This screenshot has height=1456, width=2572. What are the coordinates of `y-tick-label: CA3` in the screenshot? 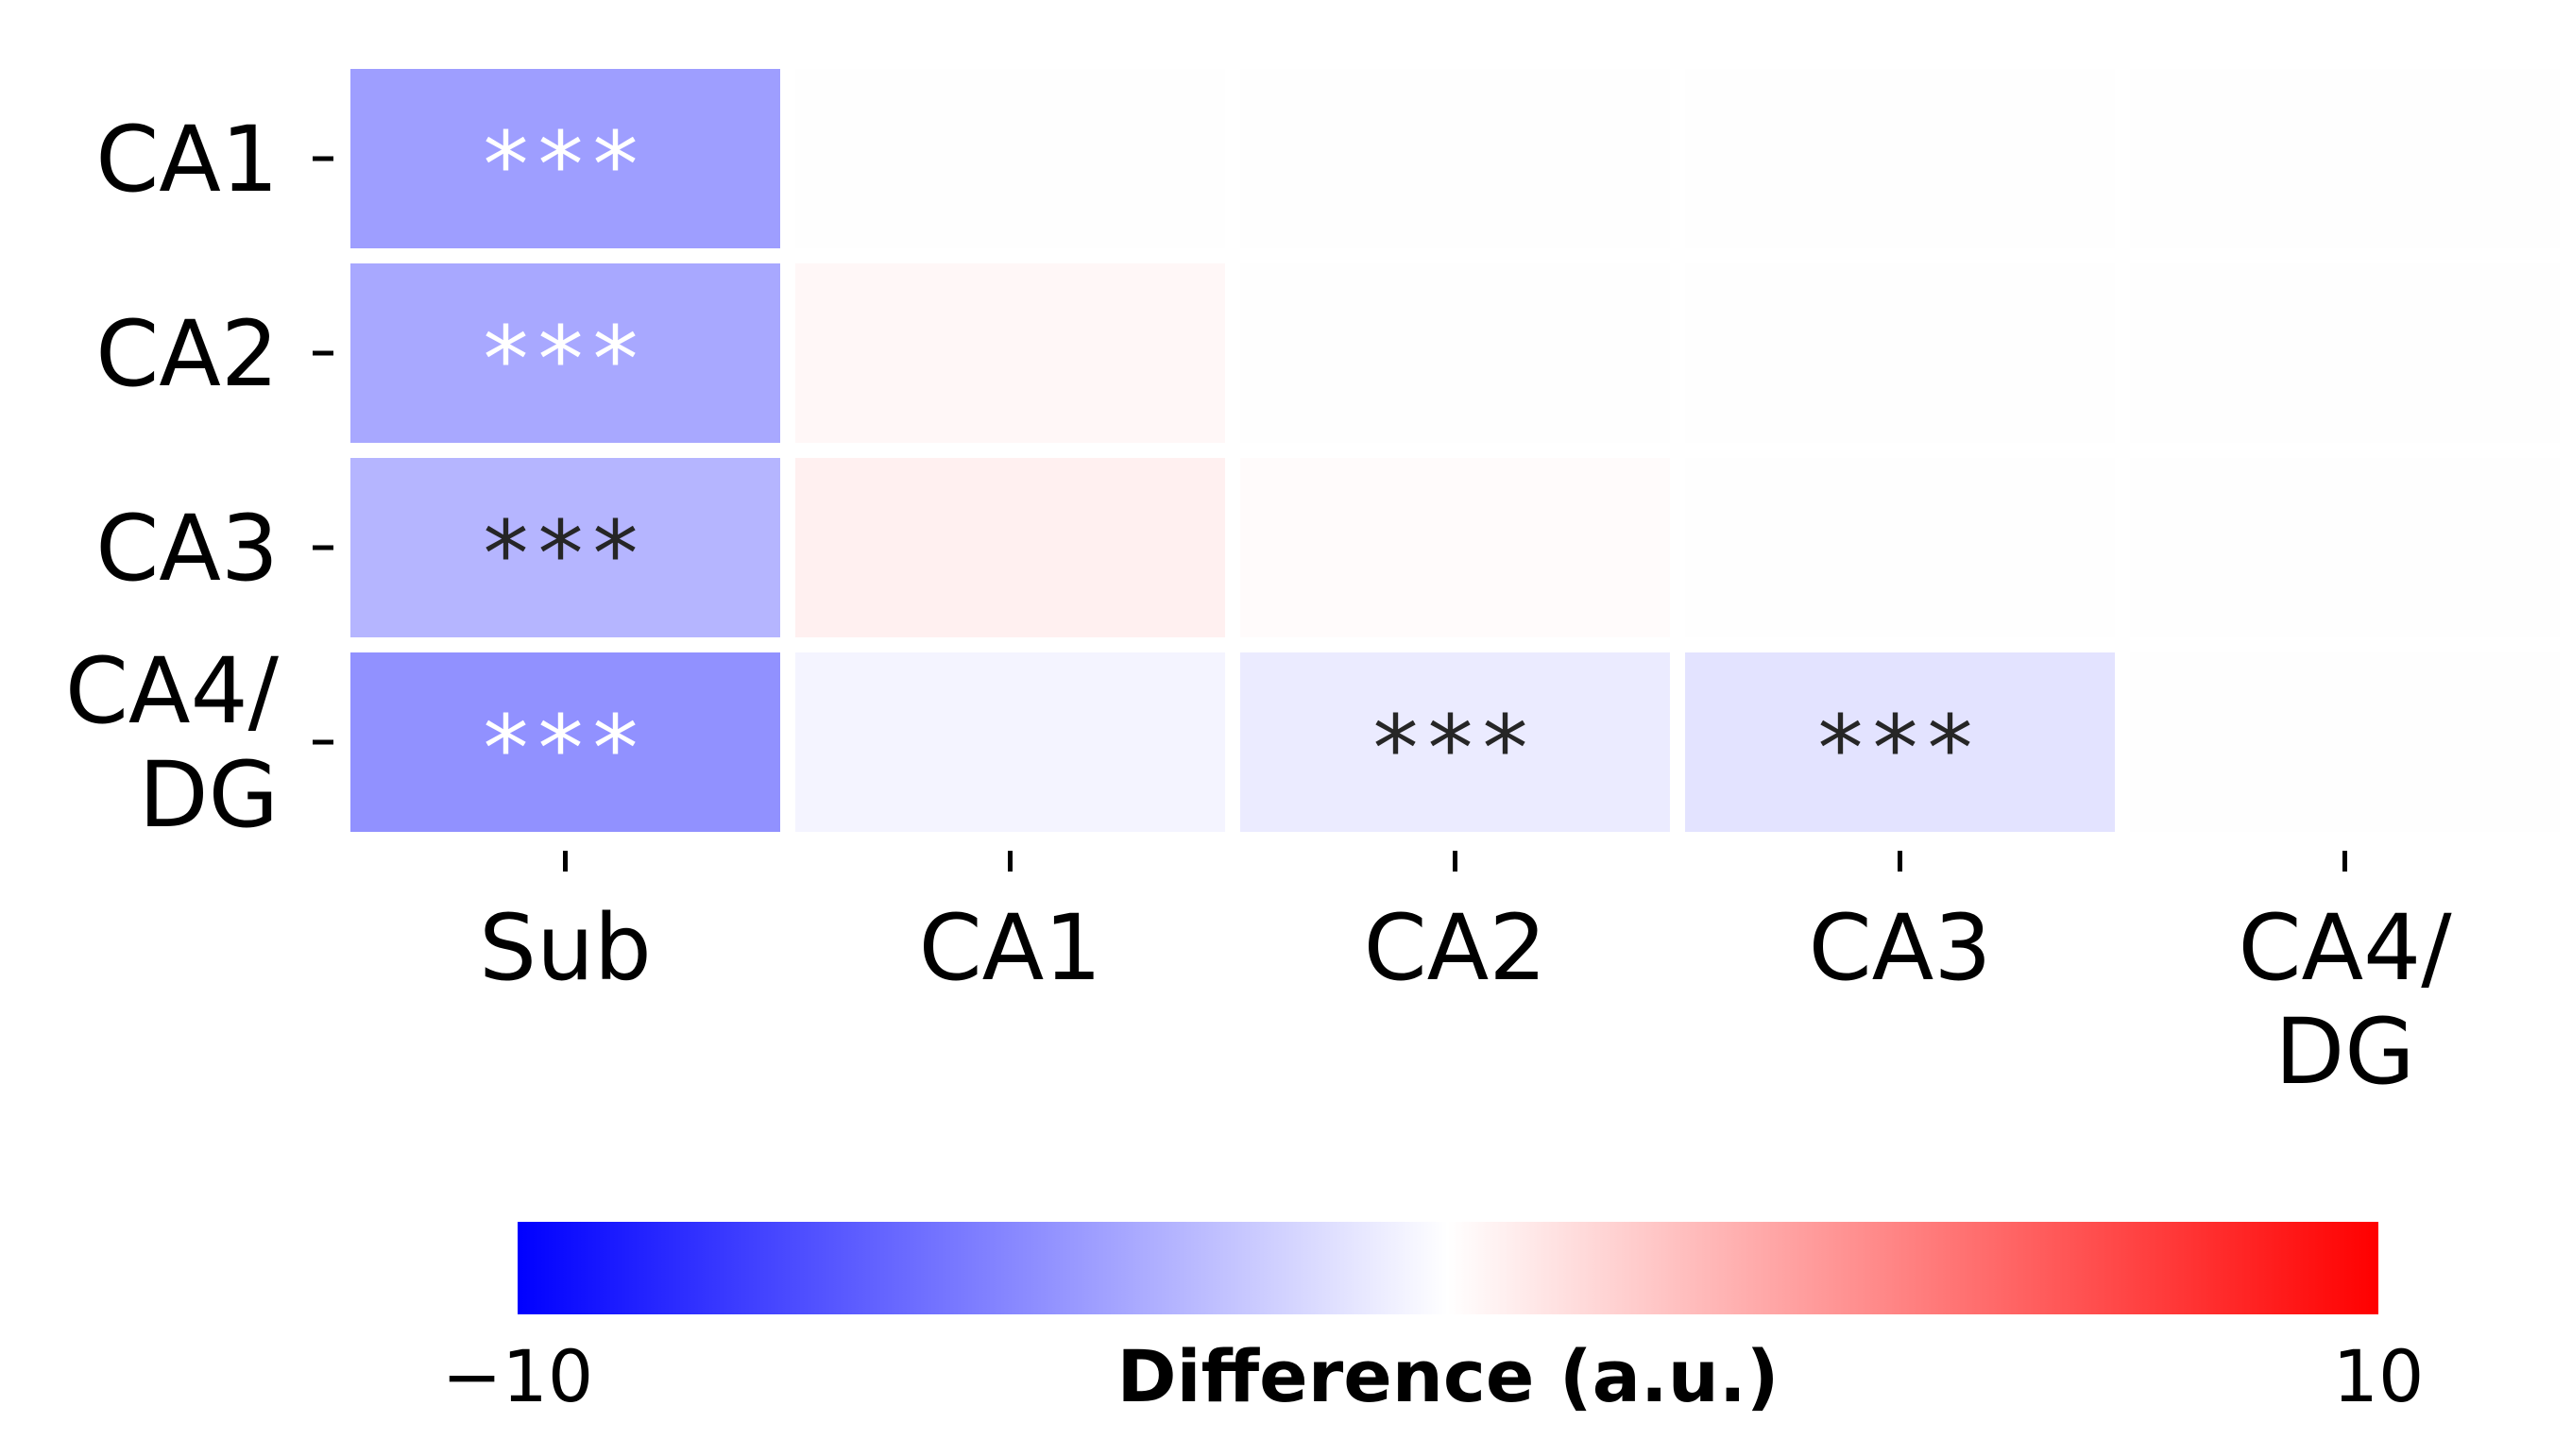 It's located at (187, 548).